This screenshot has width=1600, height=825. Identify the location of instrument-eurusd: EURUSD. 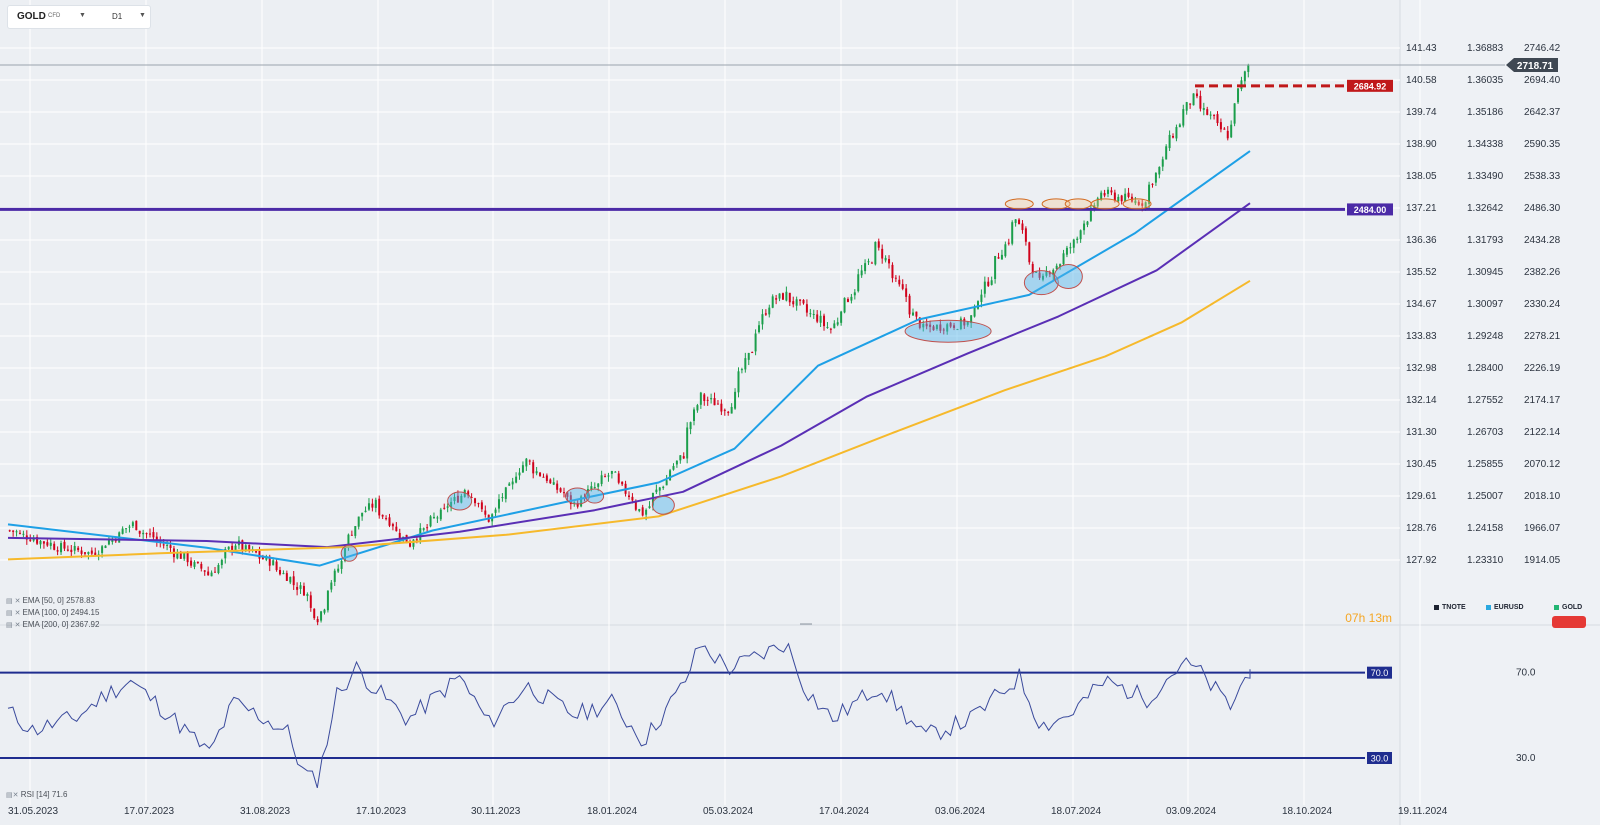
(1505, 607).